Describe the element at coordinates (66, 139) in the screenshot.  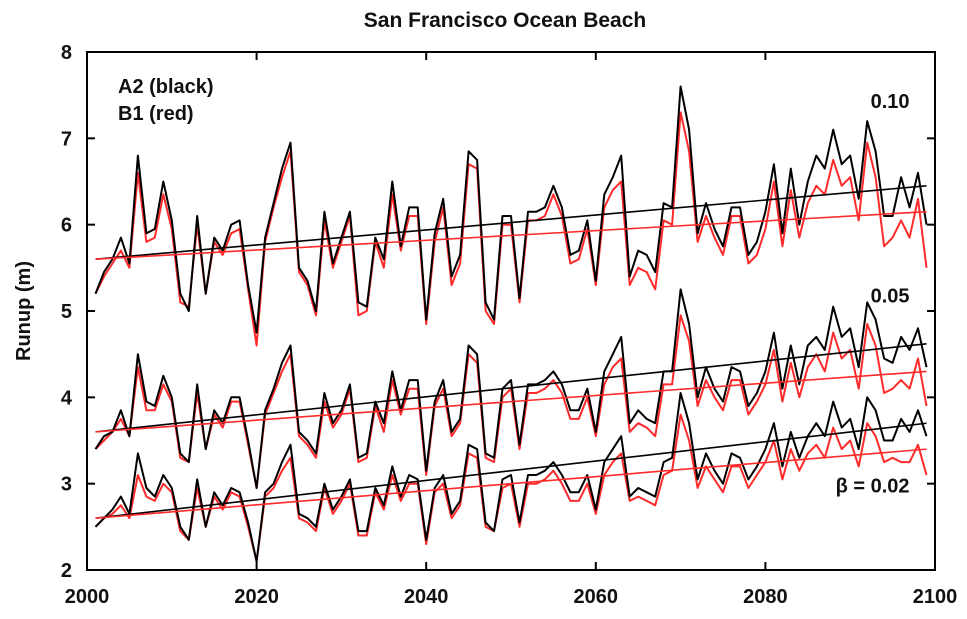
I see `y-tick-label: 7` at that location.